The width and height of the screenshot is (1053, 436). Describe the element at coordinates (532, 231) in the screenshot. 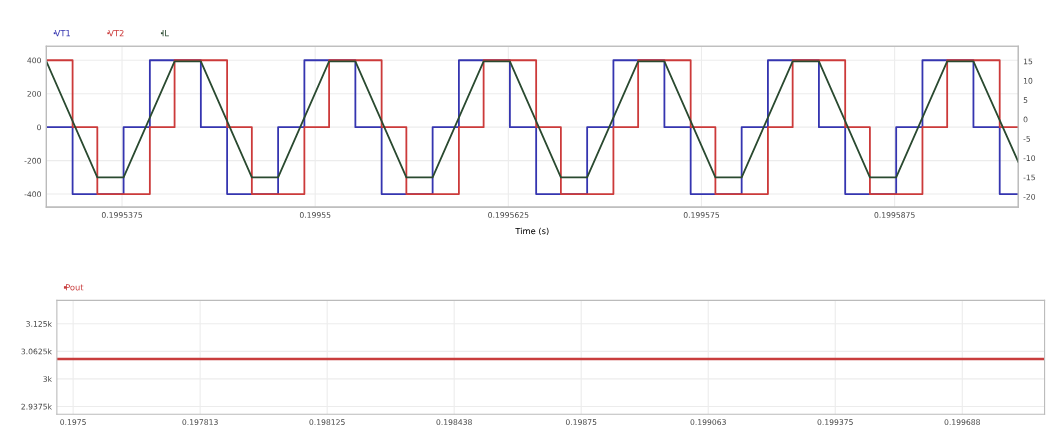

I see `x-axis-title: Time (s)` at that location.